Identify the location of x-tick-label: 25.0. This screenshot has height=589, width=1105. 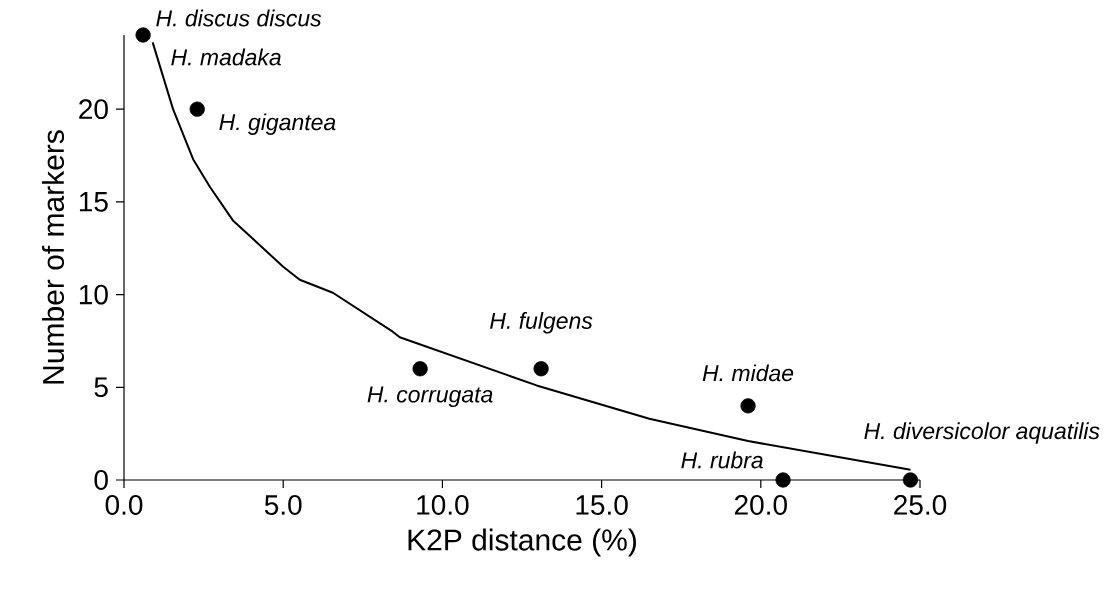
(920, 505).